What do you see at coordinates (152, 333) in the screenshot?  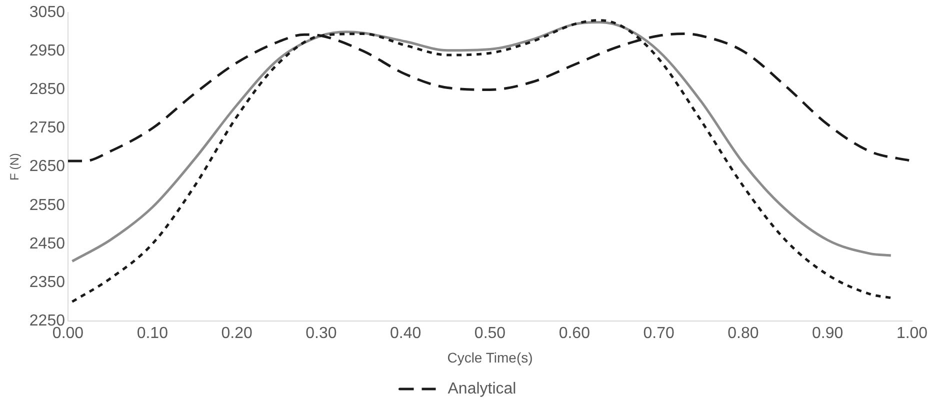 I see `x-tick-label: 0.10` at bounding box center [152, 333].